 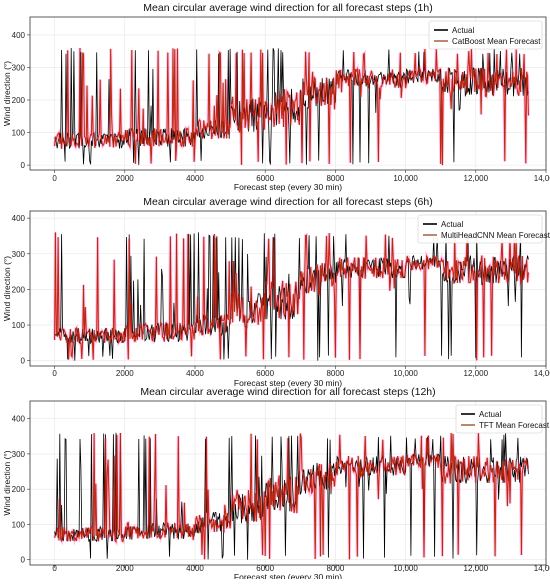 I want to click on legend-label: CatBoost Mean Forecast, so click(x=496, y=41).